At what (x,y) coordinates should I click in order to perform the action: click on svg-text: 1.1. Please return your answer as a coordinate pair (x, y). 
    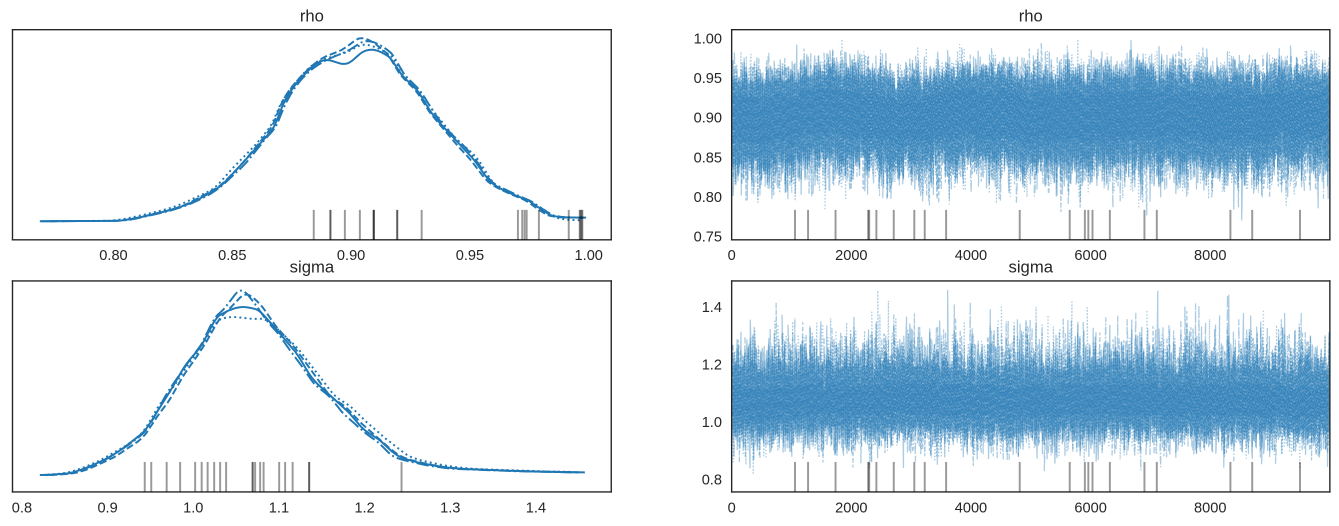
    Looking at the image, I should click on (279, 508).